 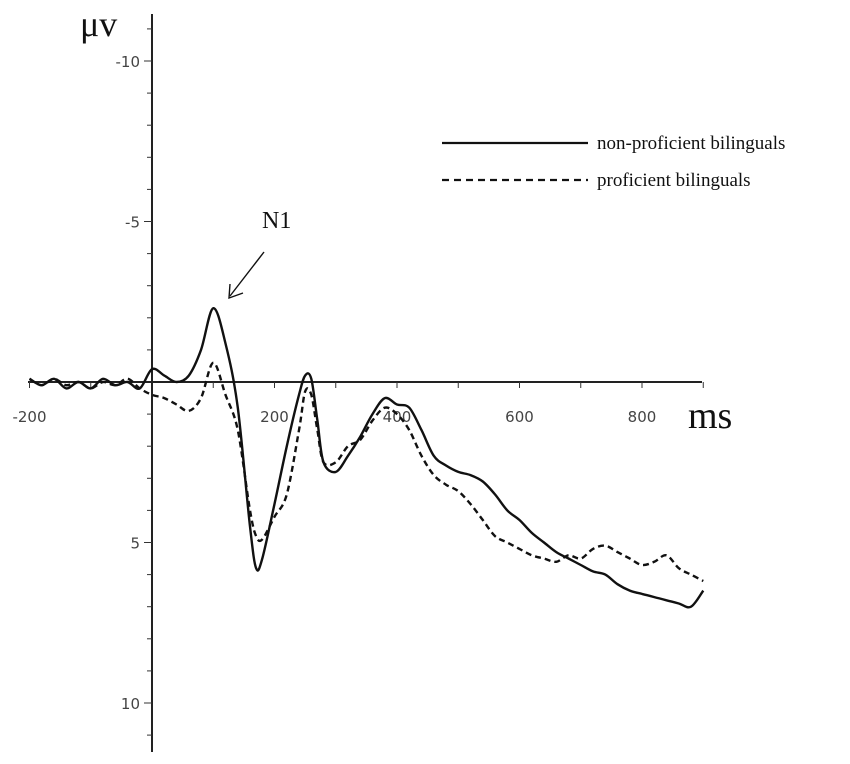 I want to click on n1-arrow-shaft, so click(x=247, y=274).